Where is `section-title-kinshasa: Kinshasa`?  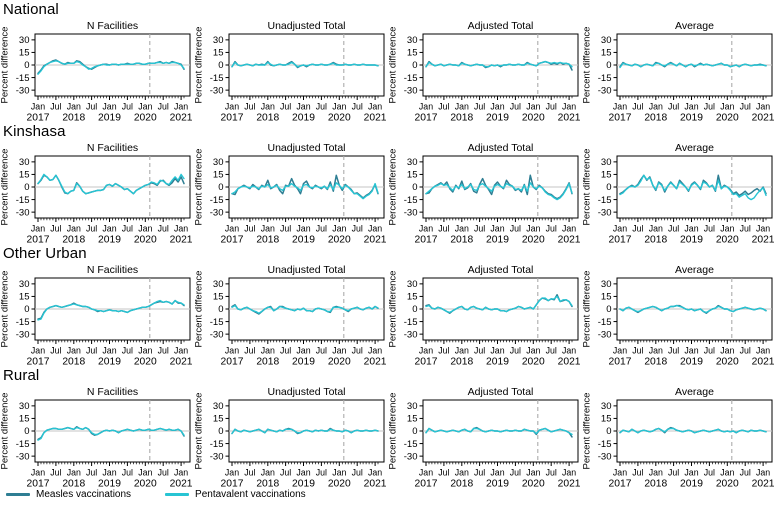
section-title-kinshasa: Kinshasa is located at coordinates (34, 131).